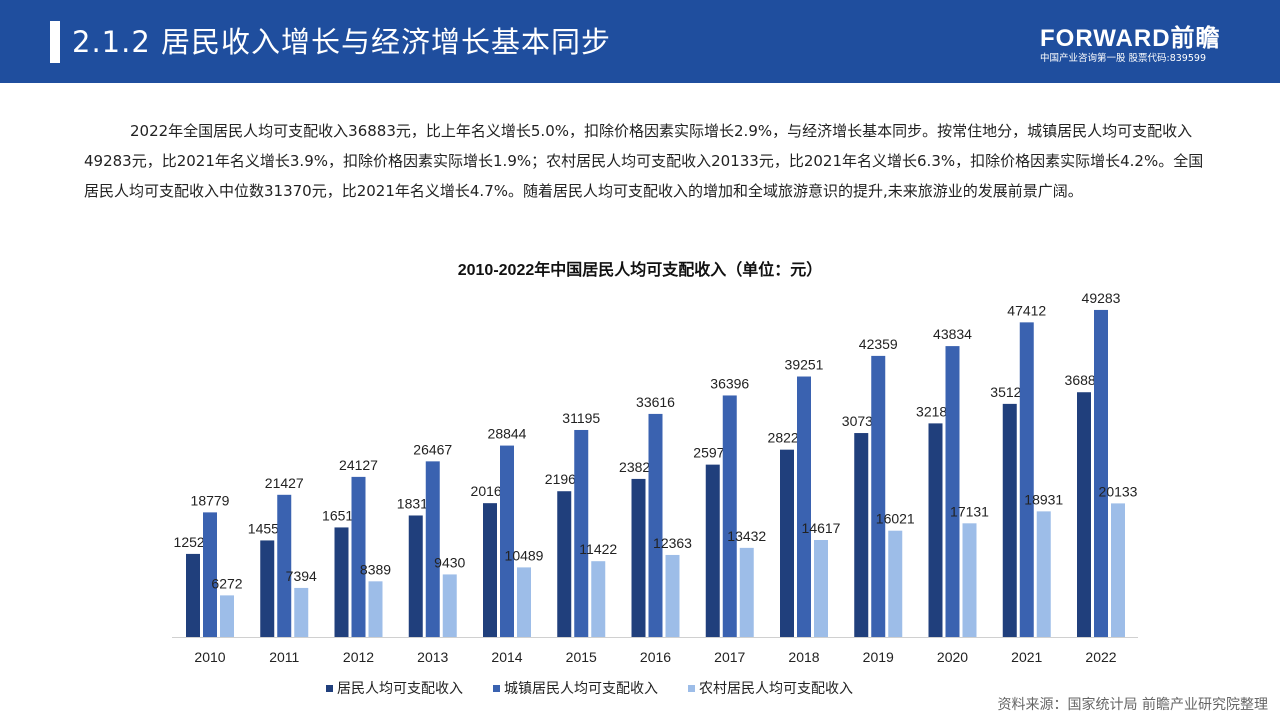 Image resolution: width=1280 pixels, height=720 pixels. Describe the element at coordinates (746, 536) in the screenshot. I see `data-label: 13432` at that location.